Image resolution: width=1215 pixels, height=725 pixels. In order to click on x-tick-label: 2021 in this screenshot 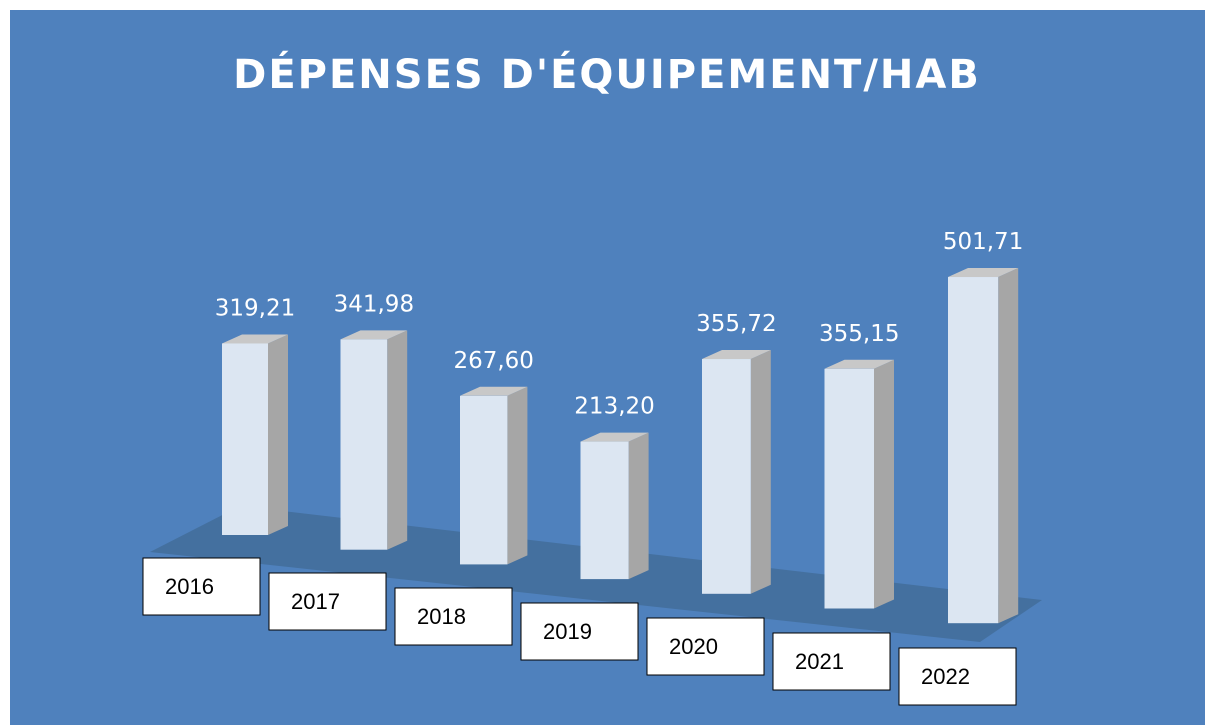, I will do `click(819, 661)`.